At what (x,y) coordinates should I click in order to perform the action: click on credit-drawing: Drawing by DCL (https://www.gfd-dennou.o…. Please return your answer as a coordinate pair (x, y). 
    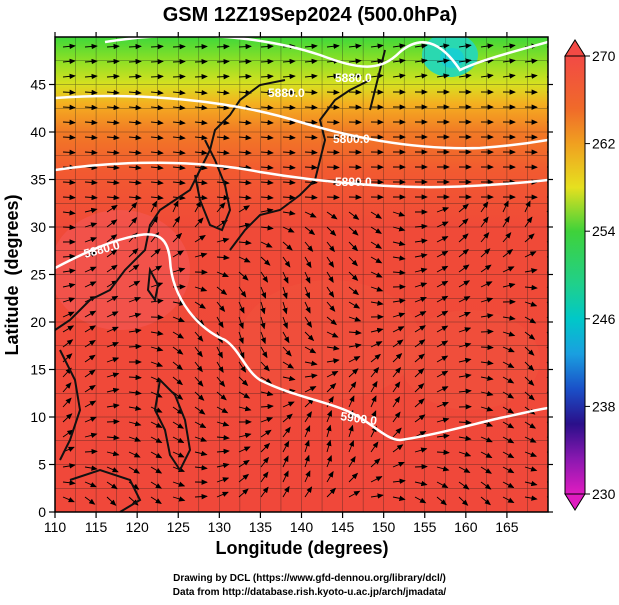
    Looking at the image, I should click on (309, 578).